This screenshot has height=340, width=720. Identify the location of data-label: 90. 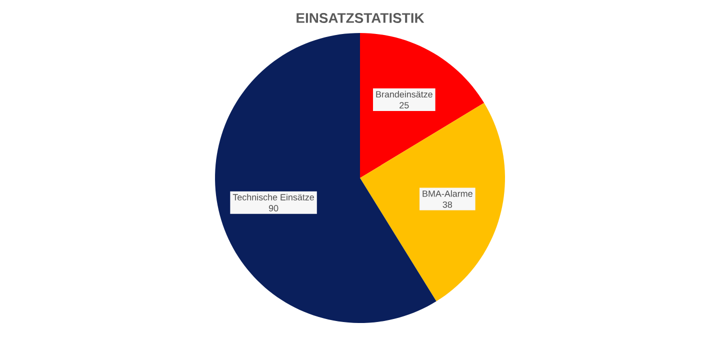
(273, 208).